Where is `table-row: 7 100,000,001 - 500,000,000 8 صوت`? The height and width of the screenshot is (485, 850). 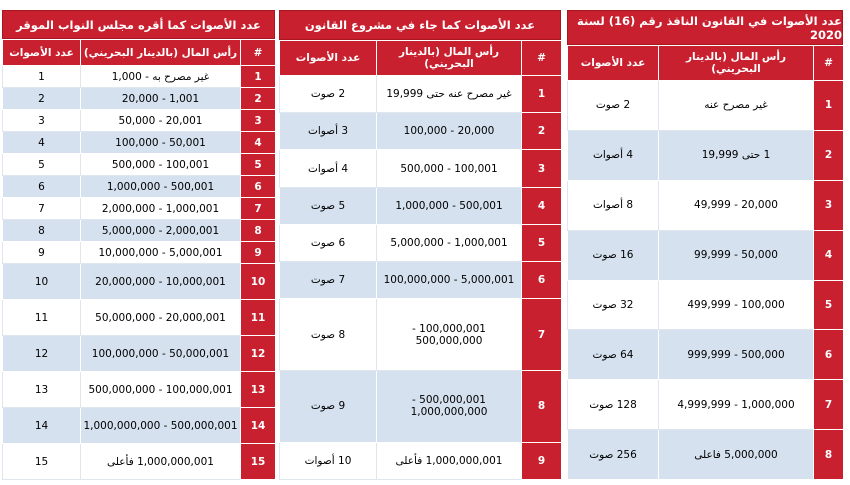
table-row: 7 100,000,001 - 500,000,000 8 صوت is located at coordinates (420, 335).